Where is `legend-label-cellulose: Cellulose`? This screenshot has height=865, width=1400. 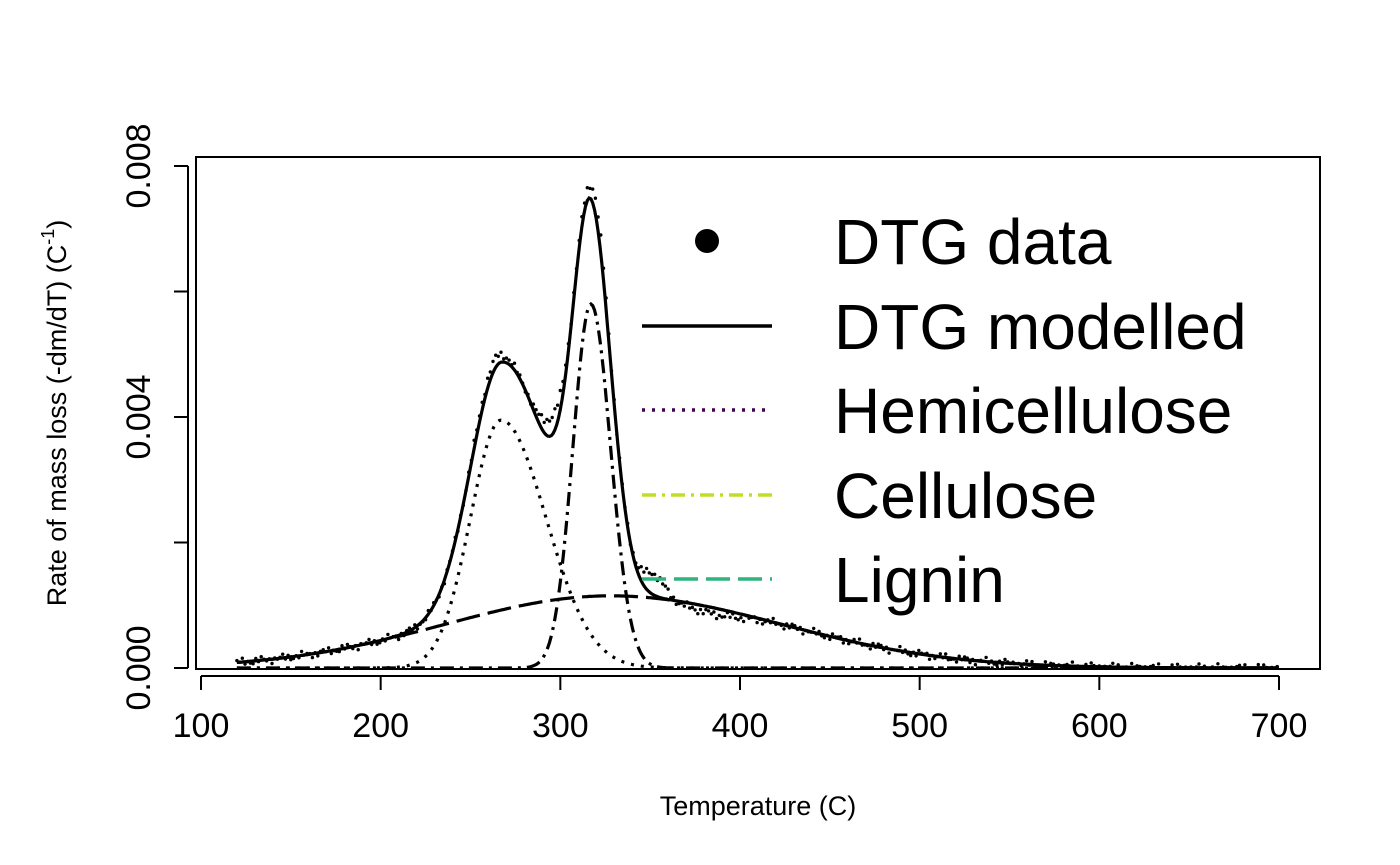 legend-label-cellulose: Cellulose is located at coordinates (965, 496).